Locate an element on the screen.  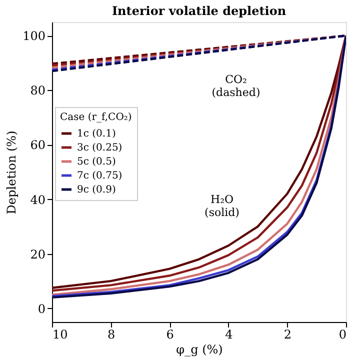
x-tick-label: 10 is located at coordinates (60, 335).